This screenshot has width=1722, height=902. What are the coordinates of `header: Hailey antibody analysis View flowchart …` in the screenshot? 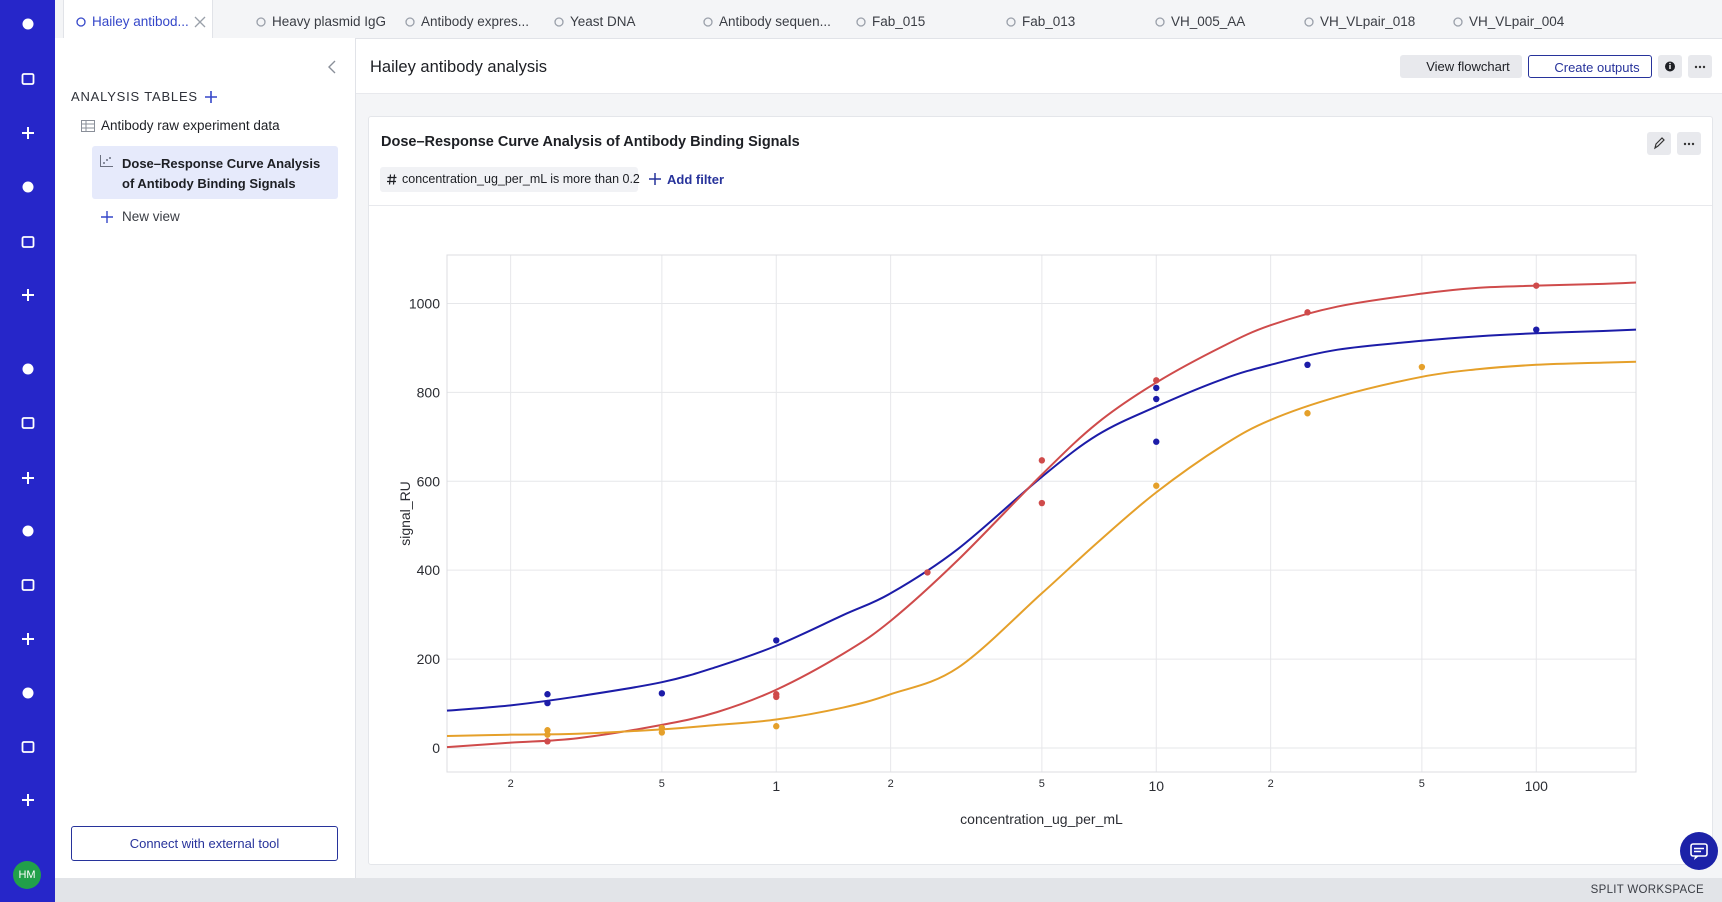 It's located at (1039, 66).